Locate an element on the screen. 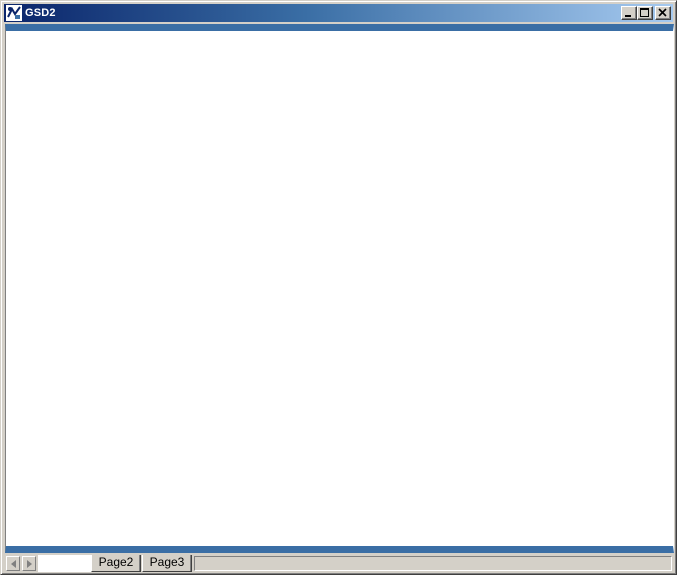  horizontal-scroll-area is located at coordinates (433, 563).